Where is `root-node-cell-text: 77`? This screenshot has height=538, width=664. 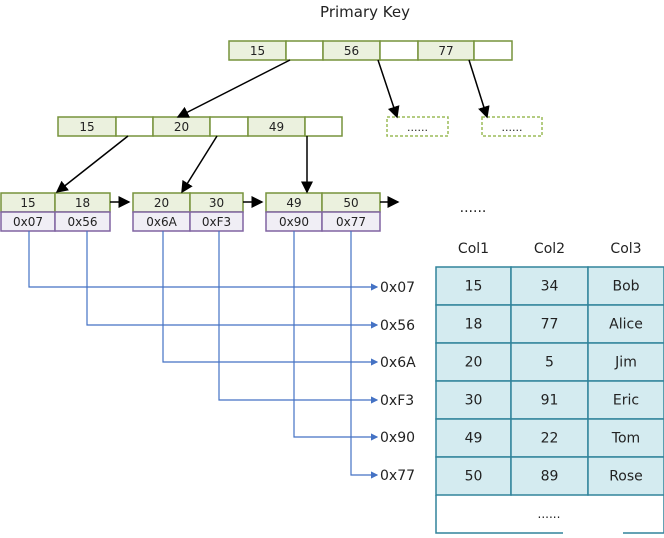
root-node-cell-text: 77 is located at coordinates (445, 51).